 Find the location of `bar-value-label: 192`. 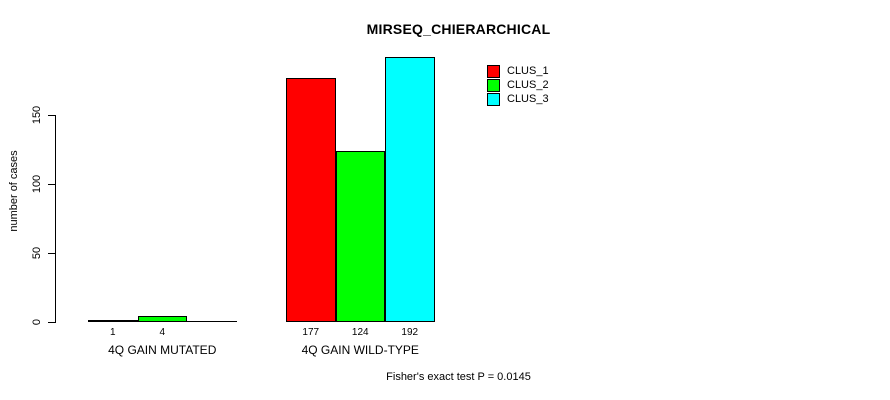

bar-value-label: 192 is located at coordinates (410, 332).